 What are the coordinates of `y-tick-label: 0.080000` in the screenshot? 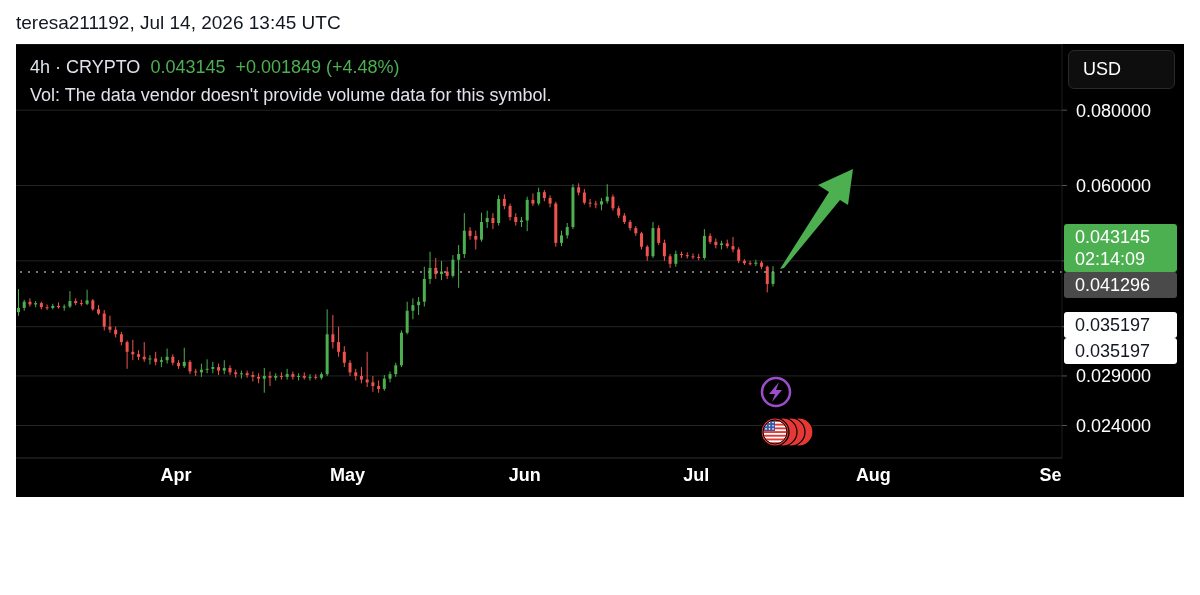 It's located at (1114, 110).